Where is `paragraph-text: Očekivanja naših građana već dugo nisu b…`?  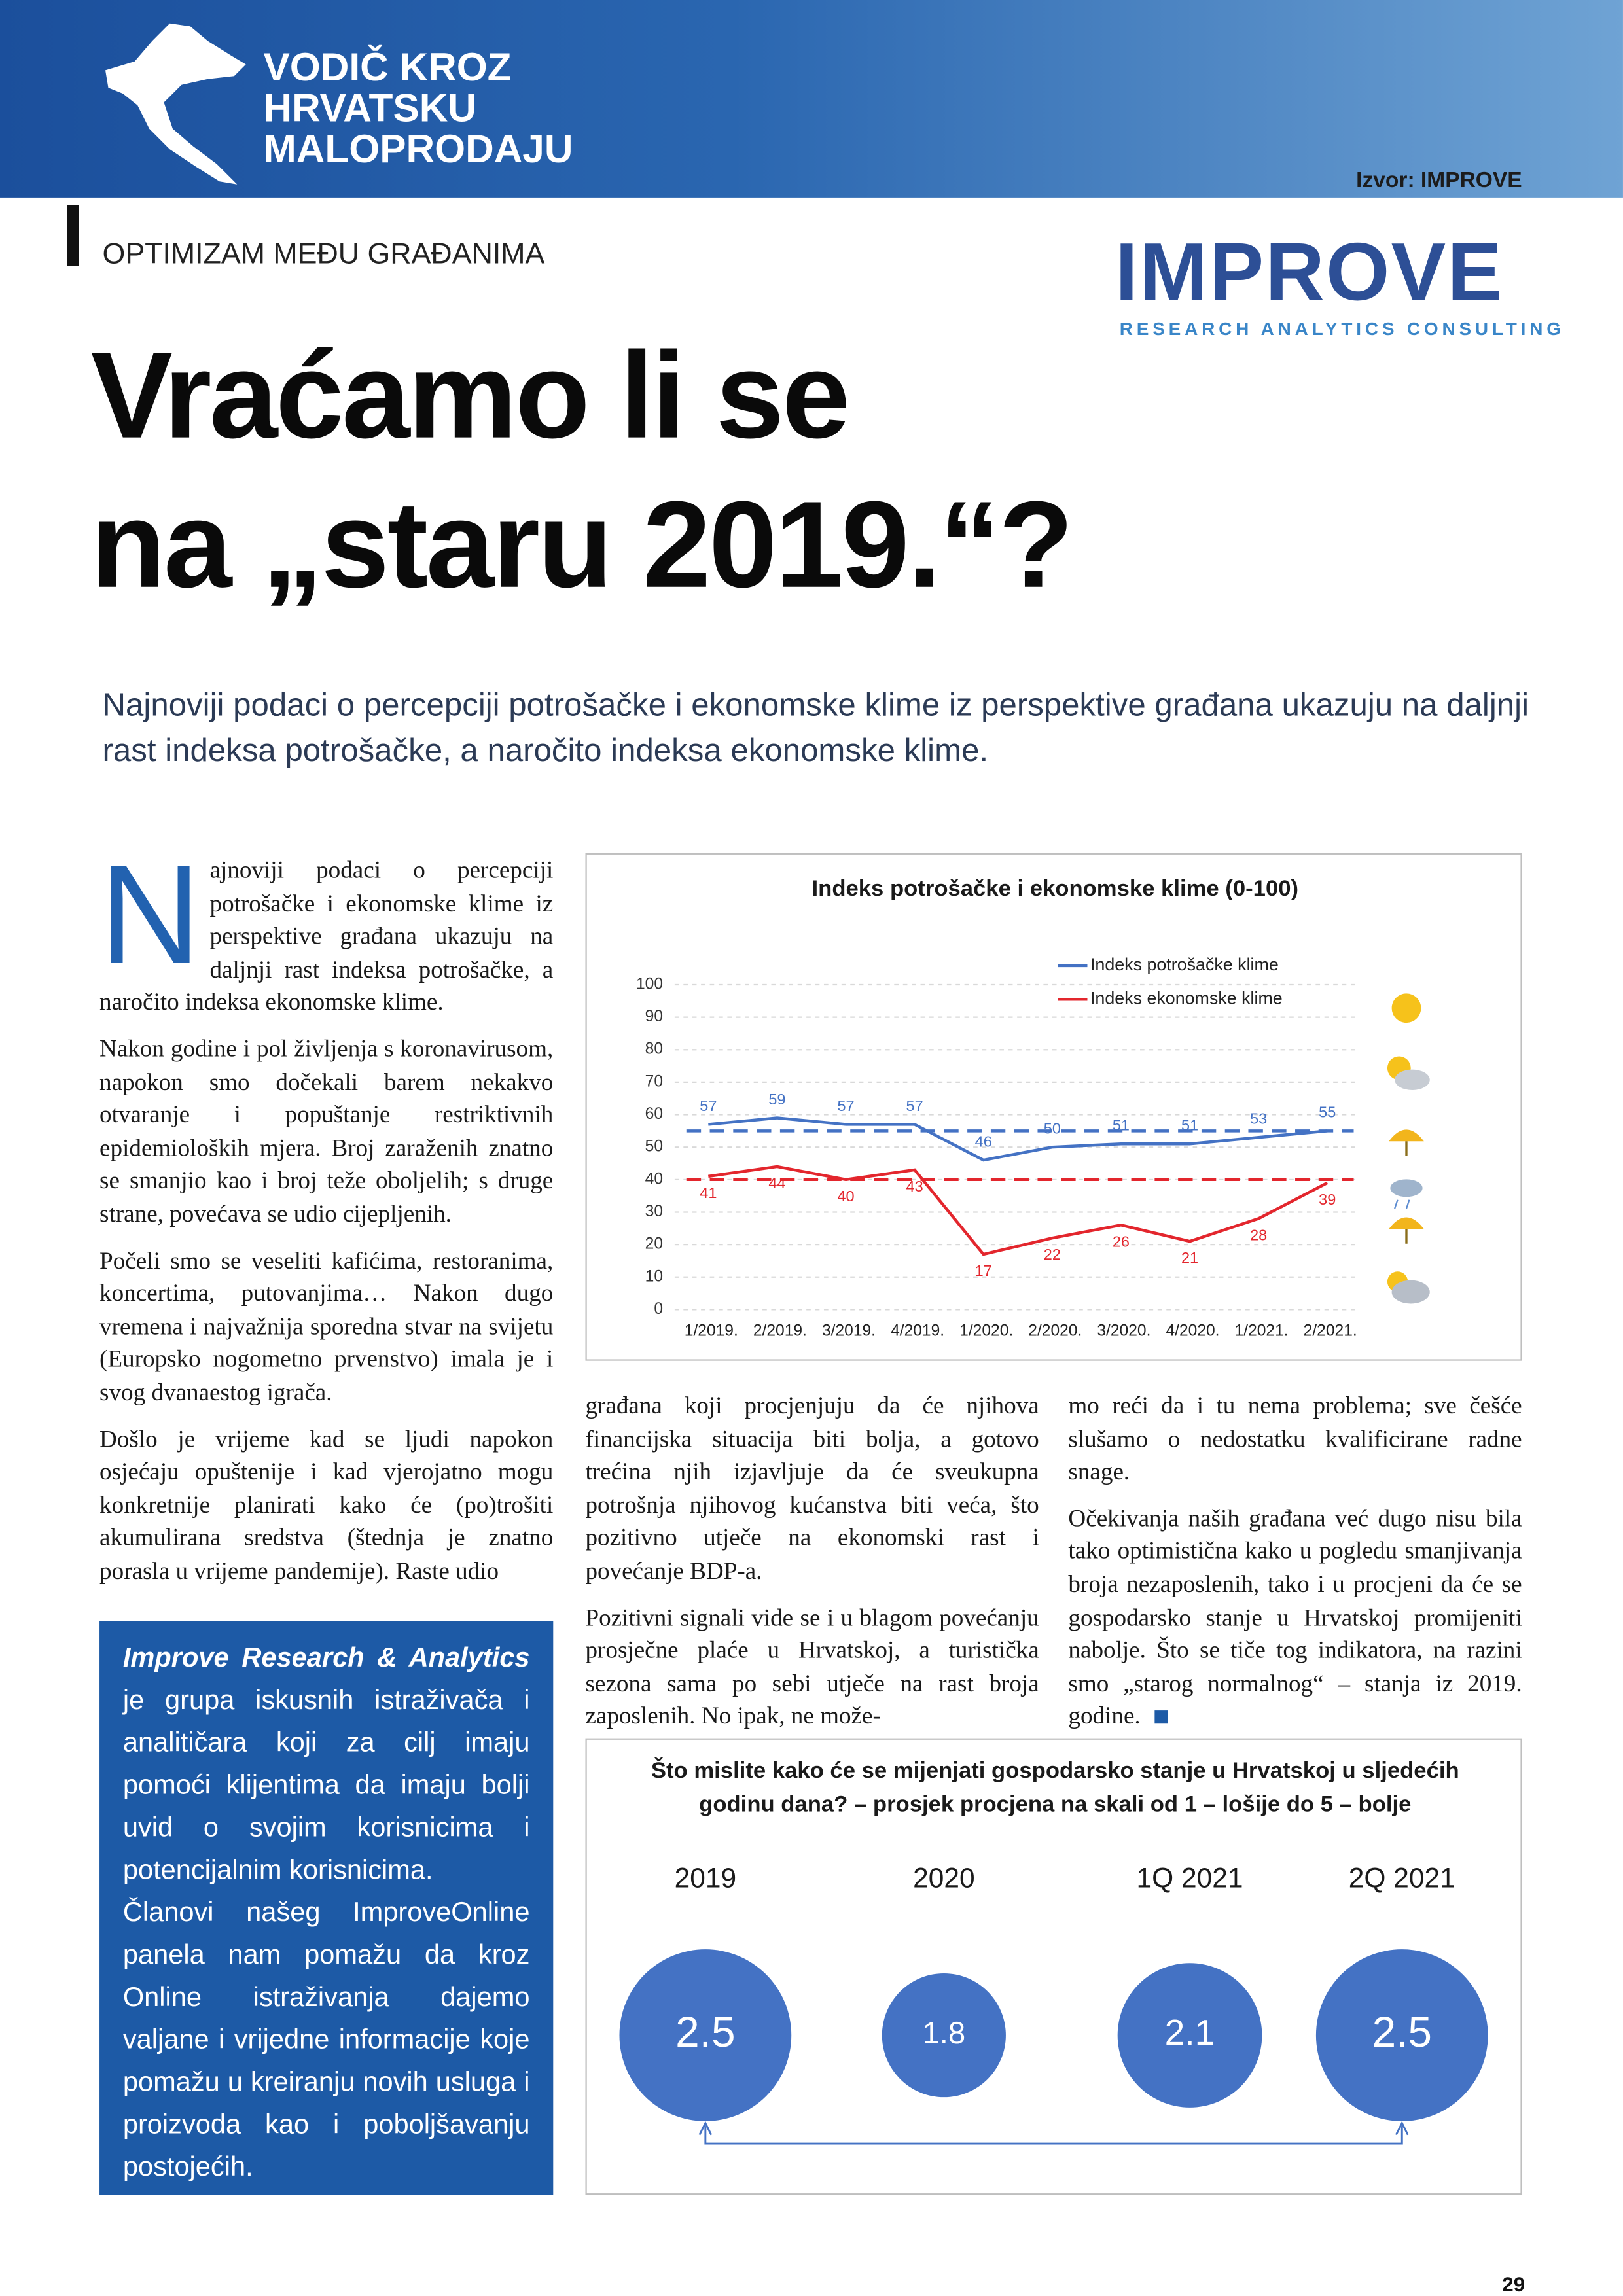
paragraph-text: Očekivanja naših građana već dugo nisu b… is located at coordinates (1295, 1617).